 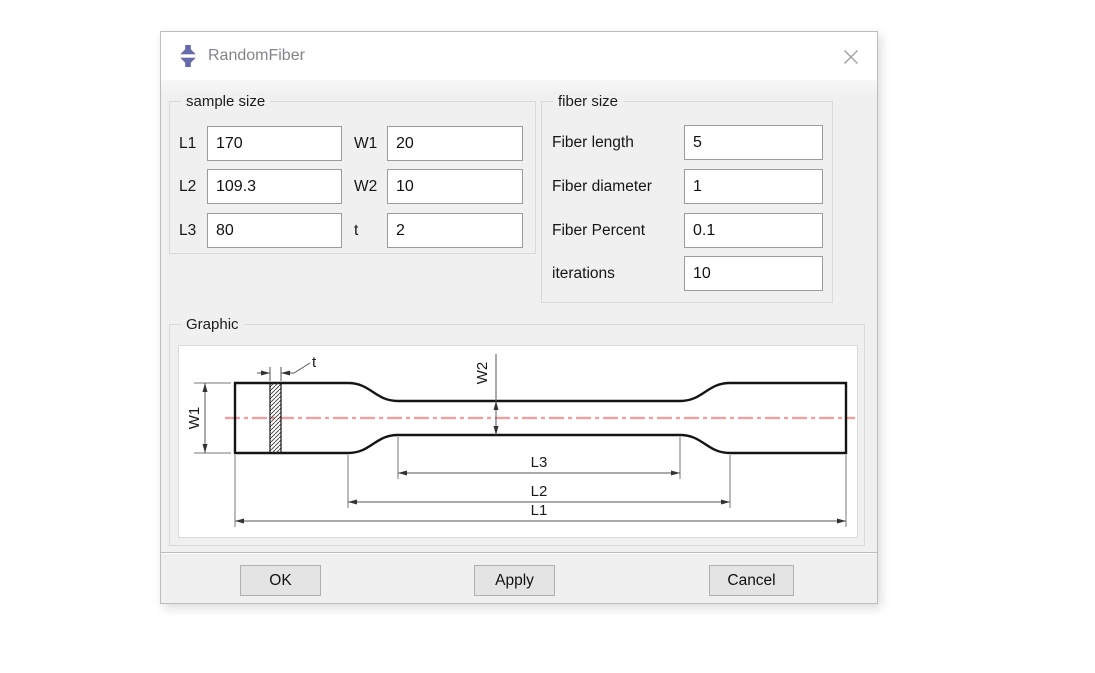 I want to click on fiber-percent-label: Fiber Percent, so click(x=599, y=230).